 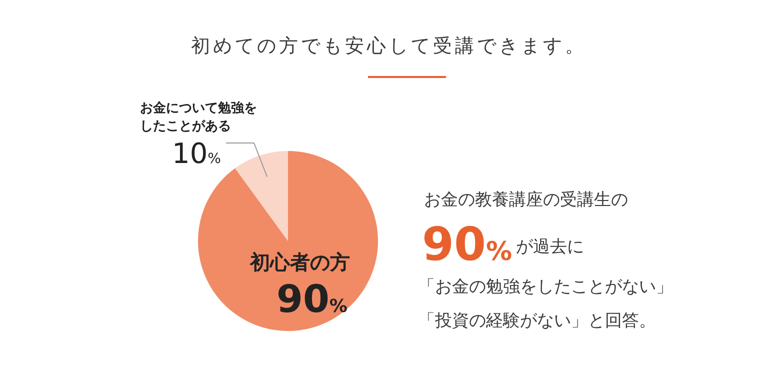 I want to click on pie-slice, so click(x=261, y=196).